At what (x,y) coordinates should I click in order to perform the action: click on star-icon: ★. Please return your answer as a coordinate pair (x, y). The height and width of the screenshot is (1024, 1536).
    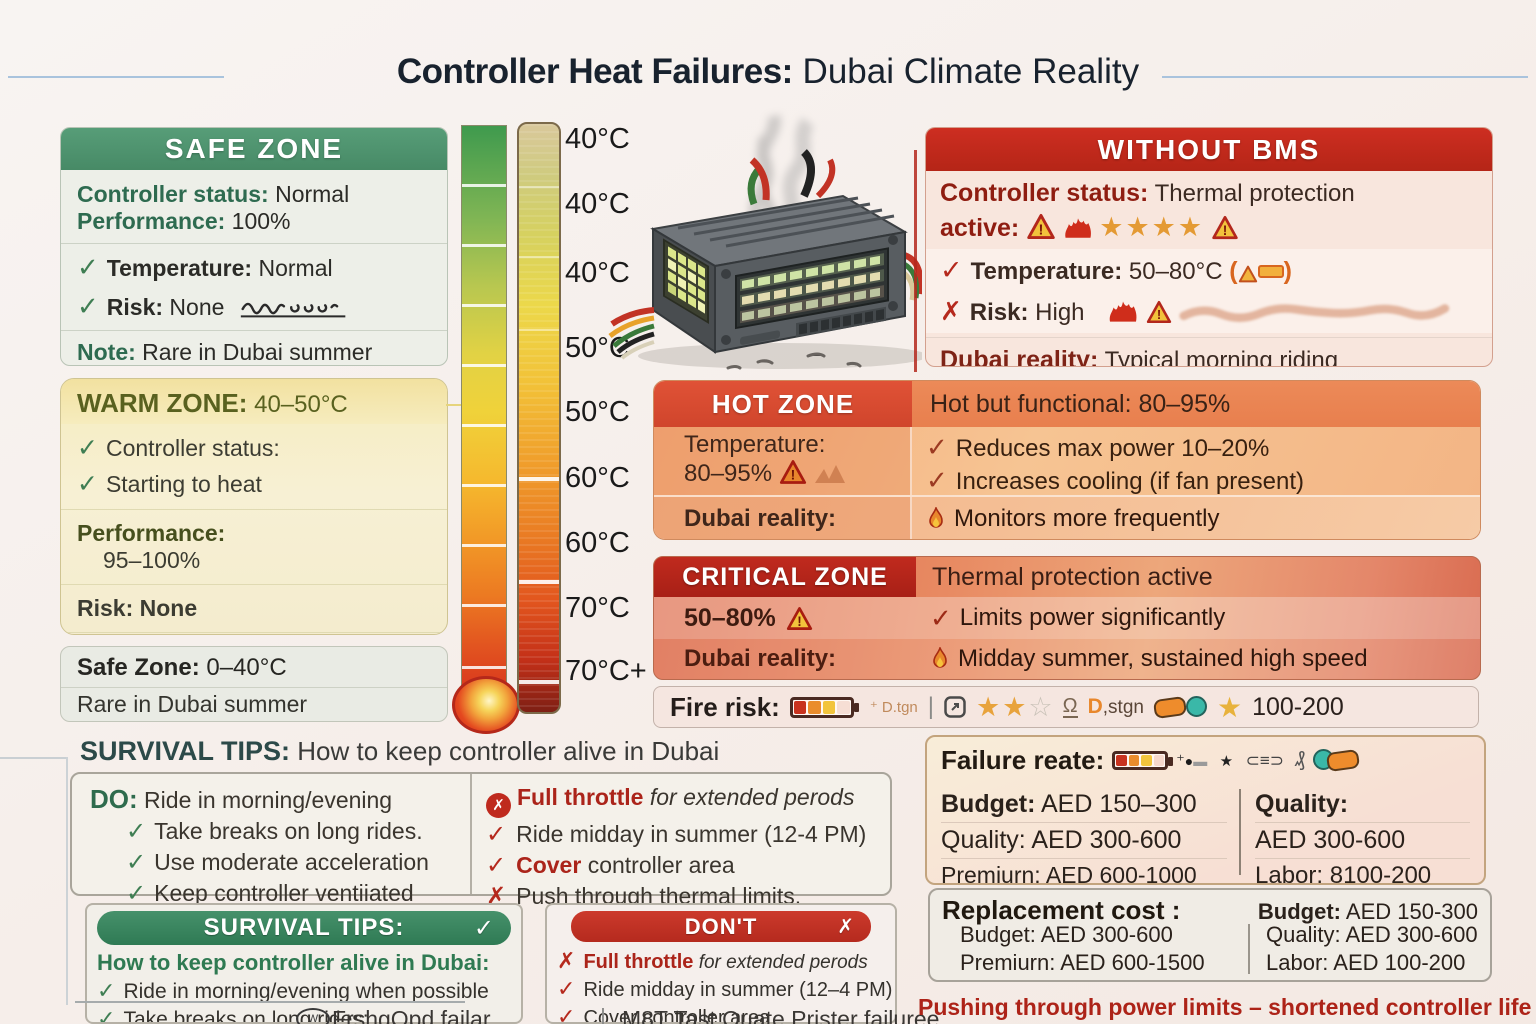
    Looking at the image, I should click on (1229, 707).